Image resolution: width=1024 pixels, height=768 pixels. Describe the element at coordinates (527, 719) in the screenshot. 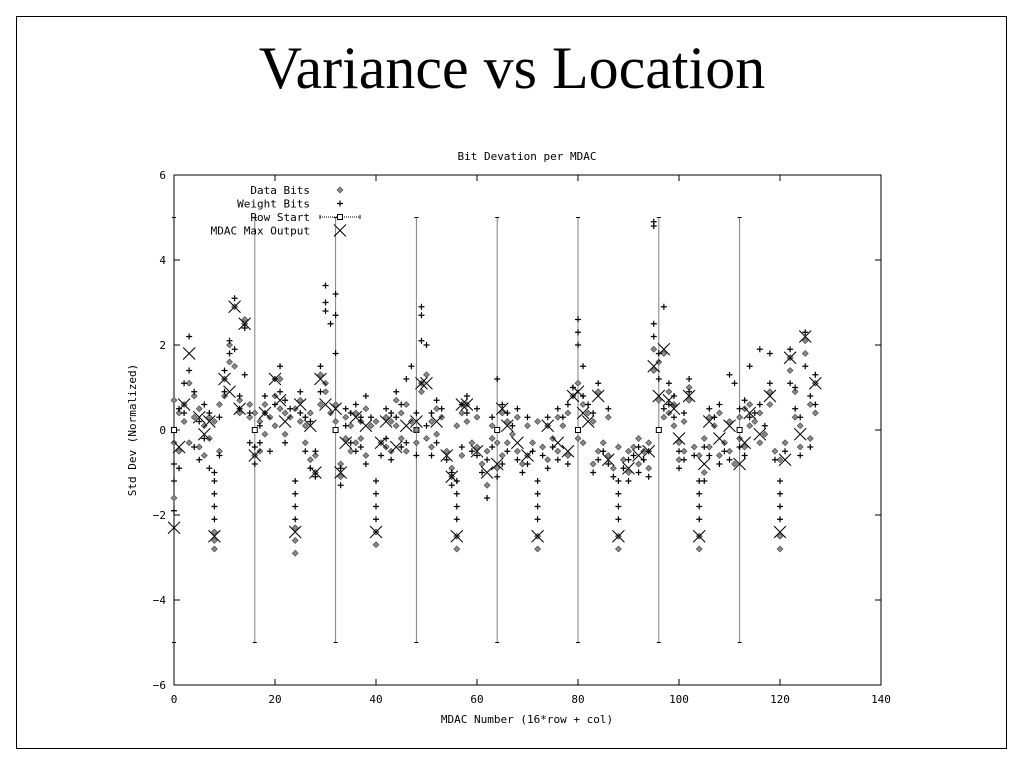

I see `x-axis-label: MDAC Number (16*row + col)` at that location.